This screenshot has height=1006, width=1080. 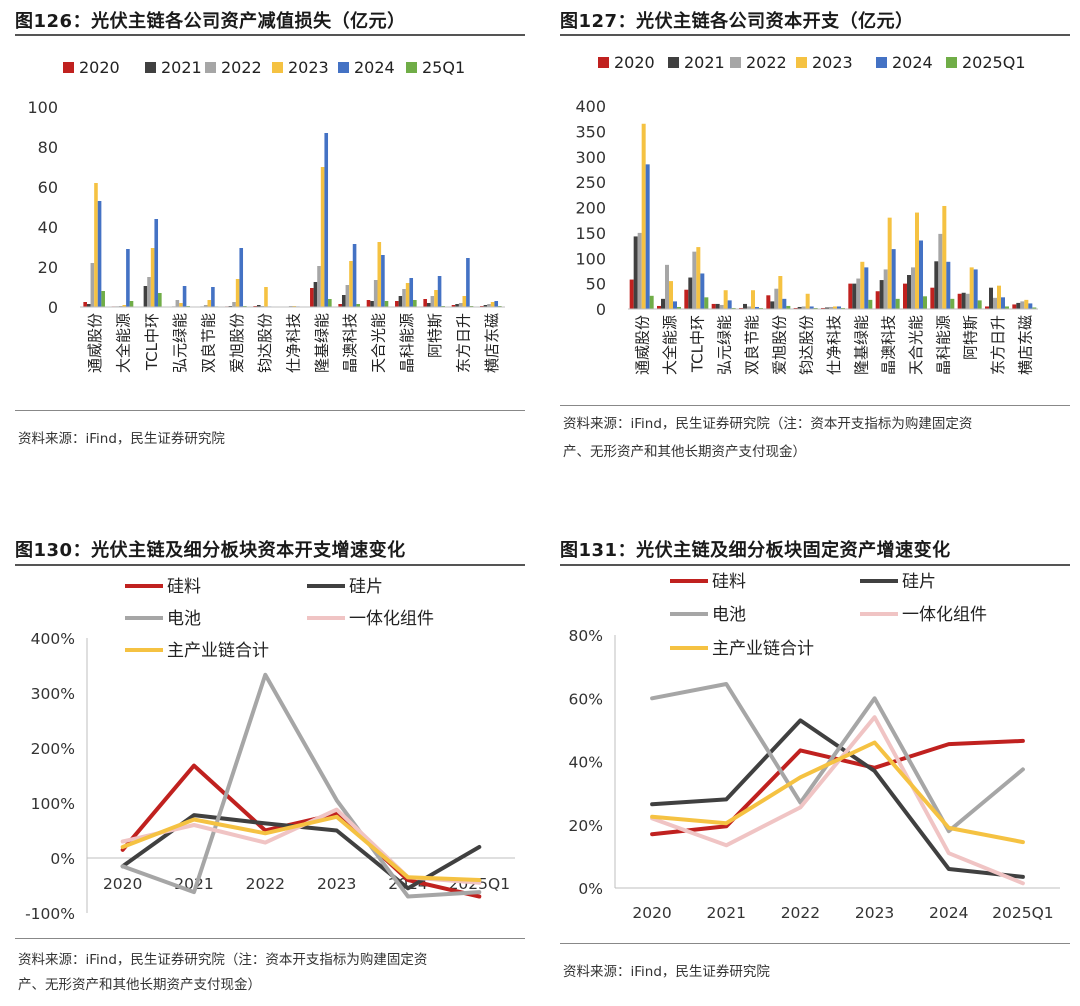 What do you see at coordinates (704, 62) in the screenshot?
I see `legend-label-2021: 2021` at bounding box center [704, 62].